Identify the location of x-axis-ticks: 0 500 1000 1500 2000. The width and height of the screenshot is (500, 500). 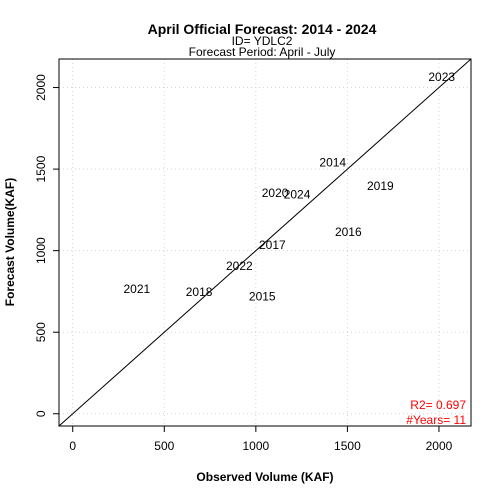
(261, 439).